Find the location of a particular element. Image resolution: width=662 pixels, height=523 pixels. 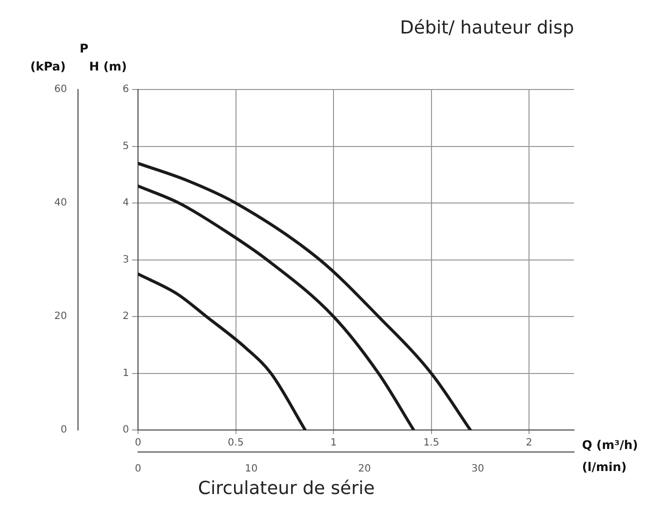

y-tick-label: 6 is located at coordinates (125, 90).